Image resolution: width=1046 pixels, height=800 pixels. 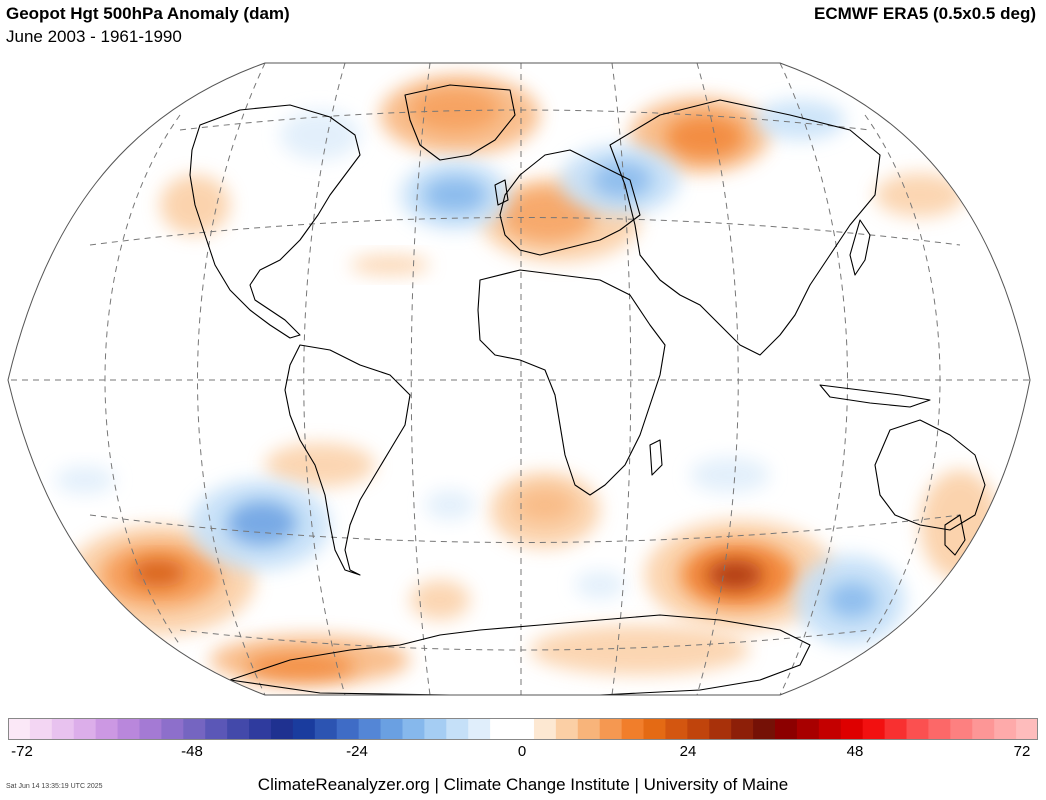 I want to click on greenland, so click(x=460, y=122).